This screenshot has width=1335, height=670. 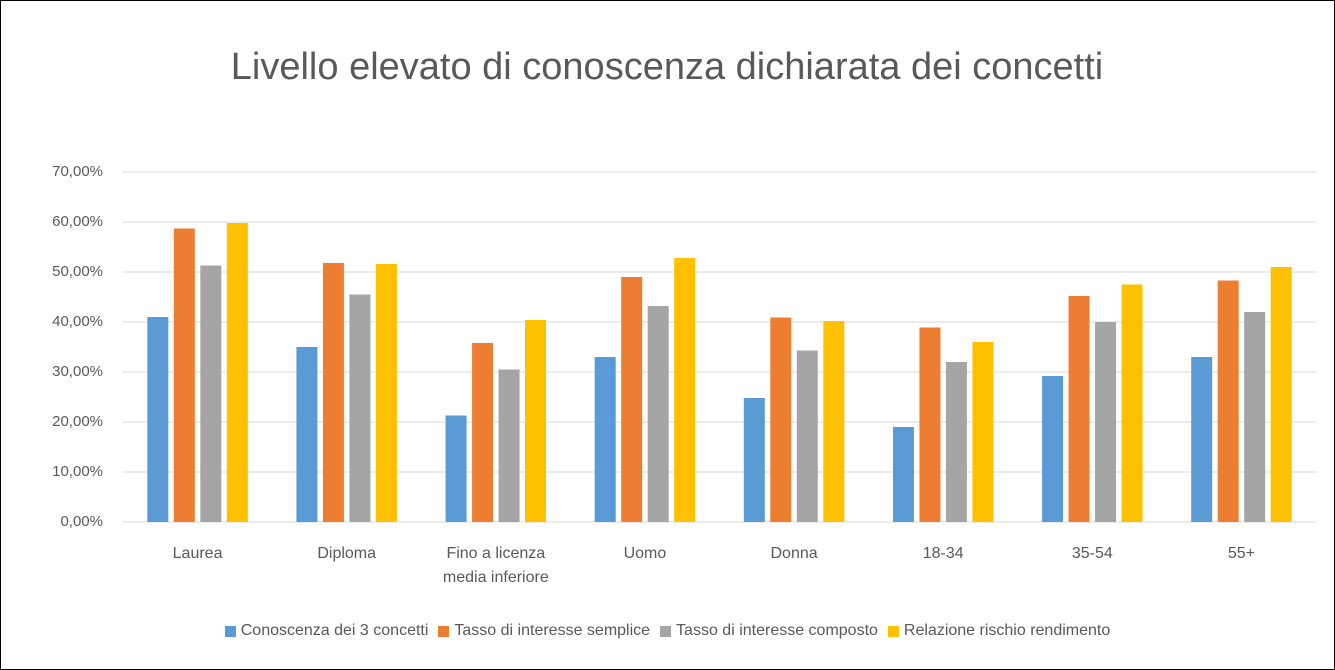 What do you see at coordinates (77, 271) in the screenshot?
I see `y-tick-label: 50,00%` at bounding box center [77, 271].